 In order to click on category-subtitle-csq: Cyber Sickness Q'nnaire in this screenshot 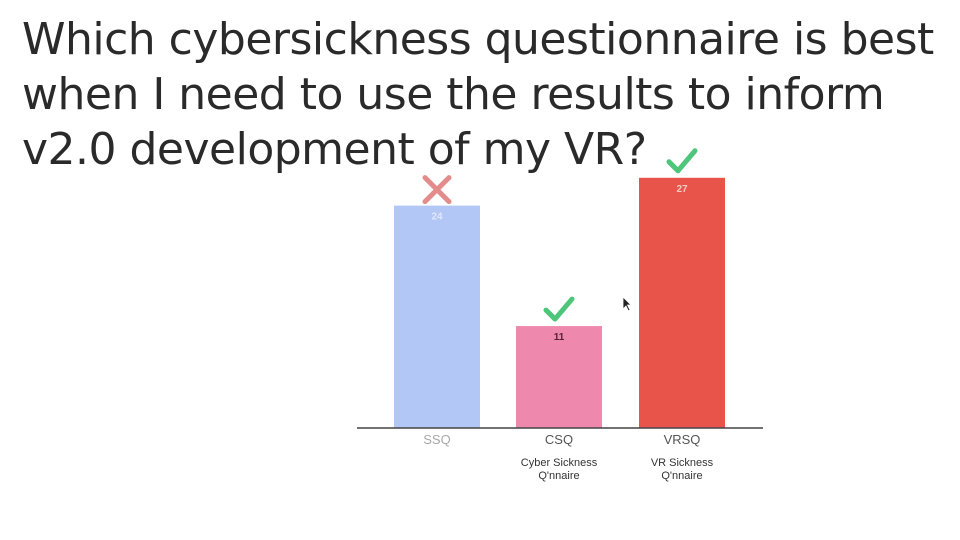, I will do `click(559, 469)`.